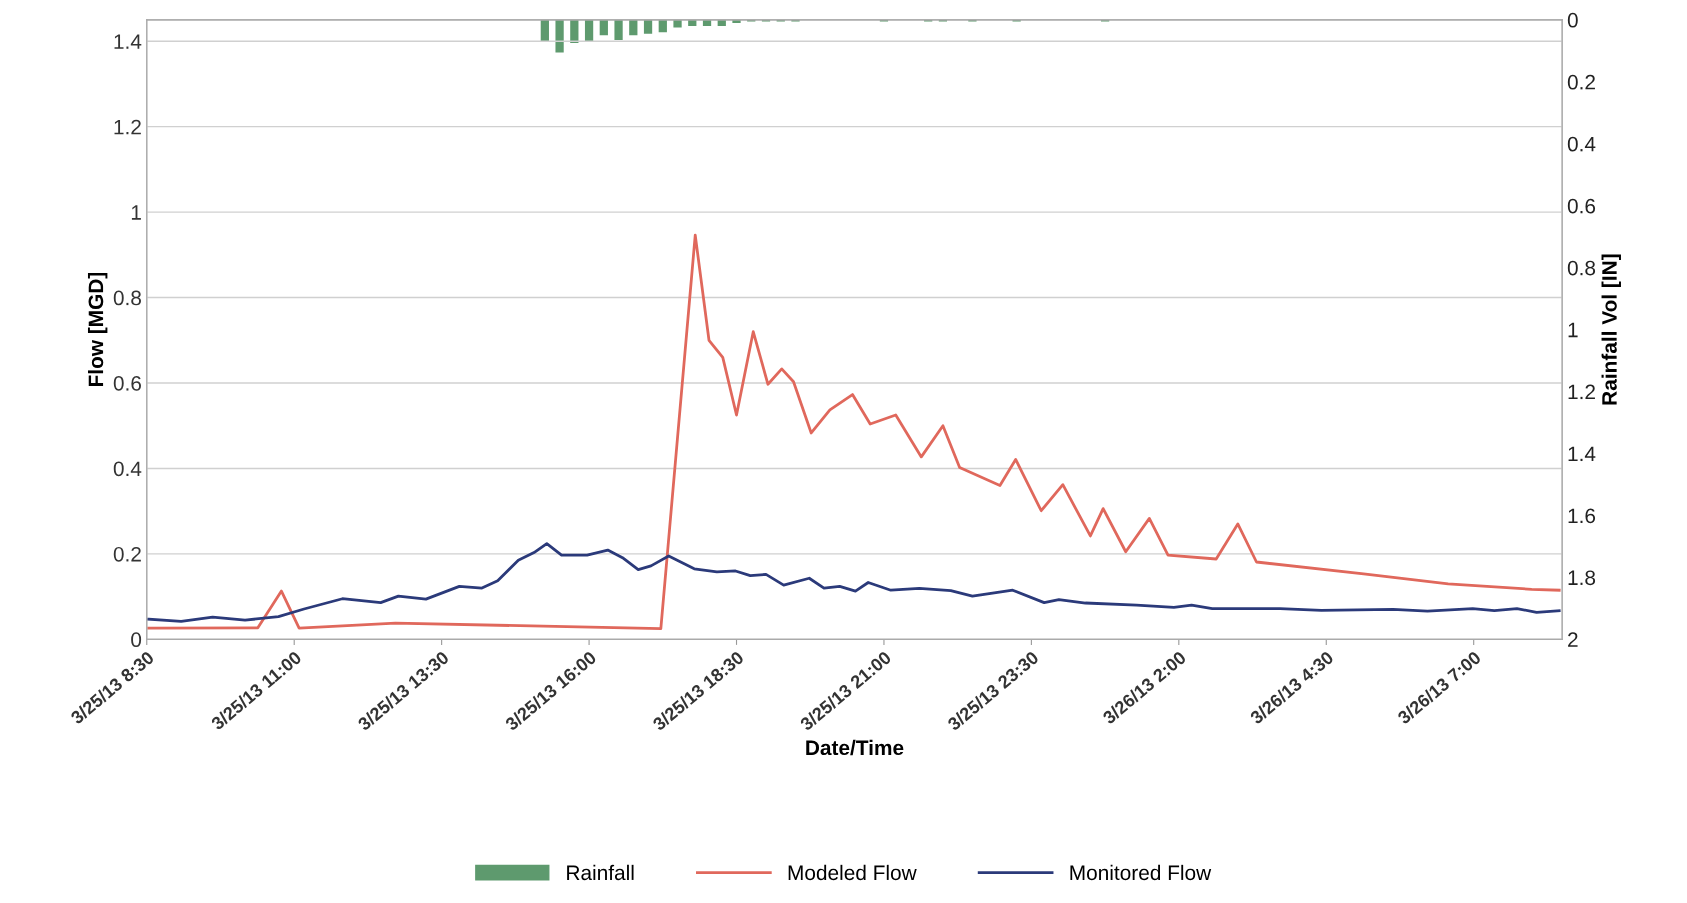 The height and width of the screenshot is (903, 1687). Describe the element at coordinates (127, 383) in the screenshot. I see `y-tick-label: 0.6` at that location.